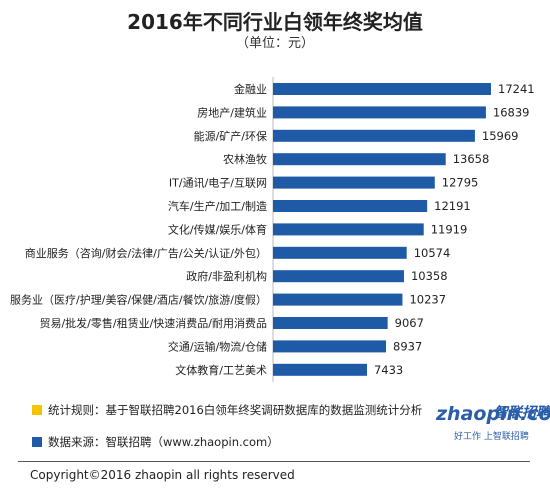  Describe the element at coordinates (460, 183) in the screenshot. I see `value-label: 12795` at that location.